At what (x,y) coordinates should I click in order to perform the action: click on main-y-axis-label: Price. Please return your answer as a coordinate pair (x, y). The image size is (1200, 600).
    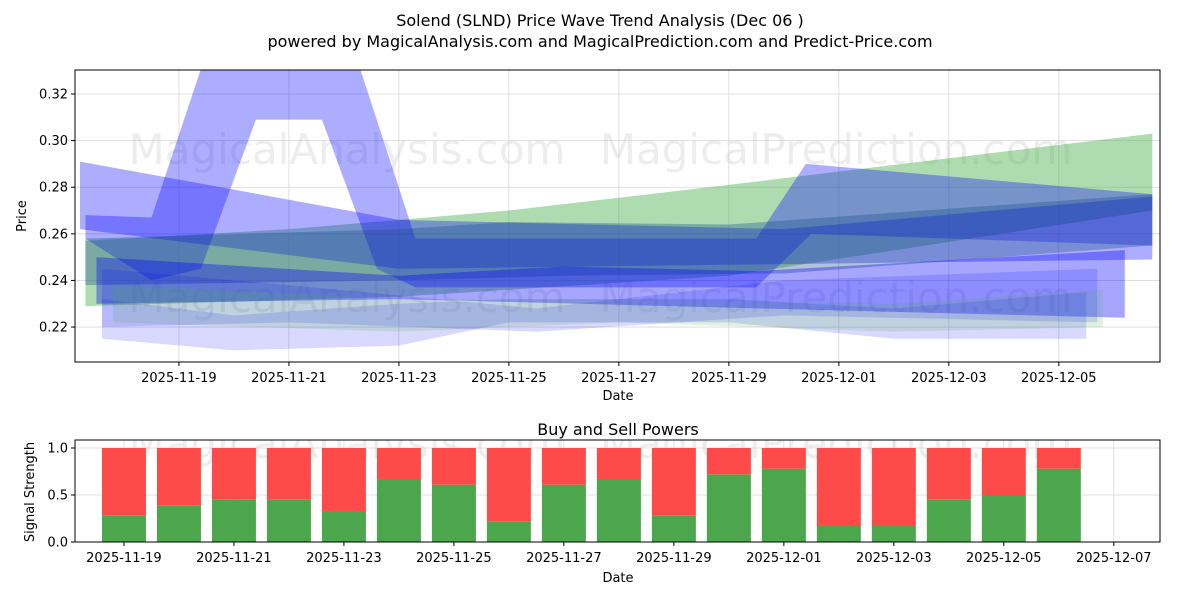
    Looking at the image, I should click on (22, 216).